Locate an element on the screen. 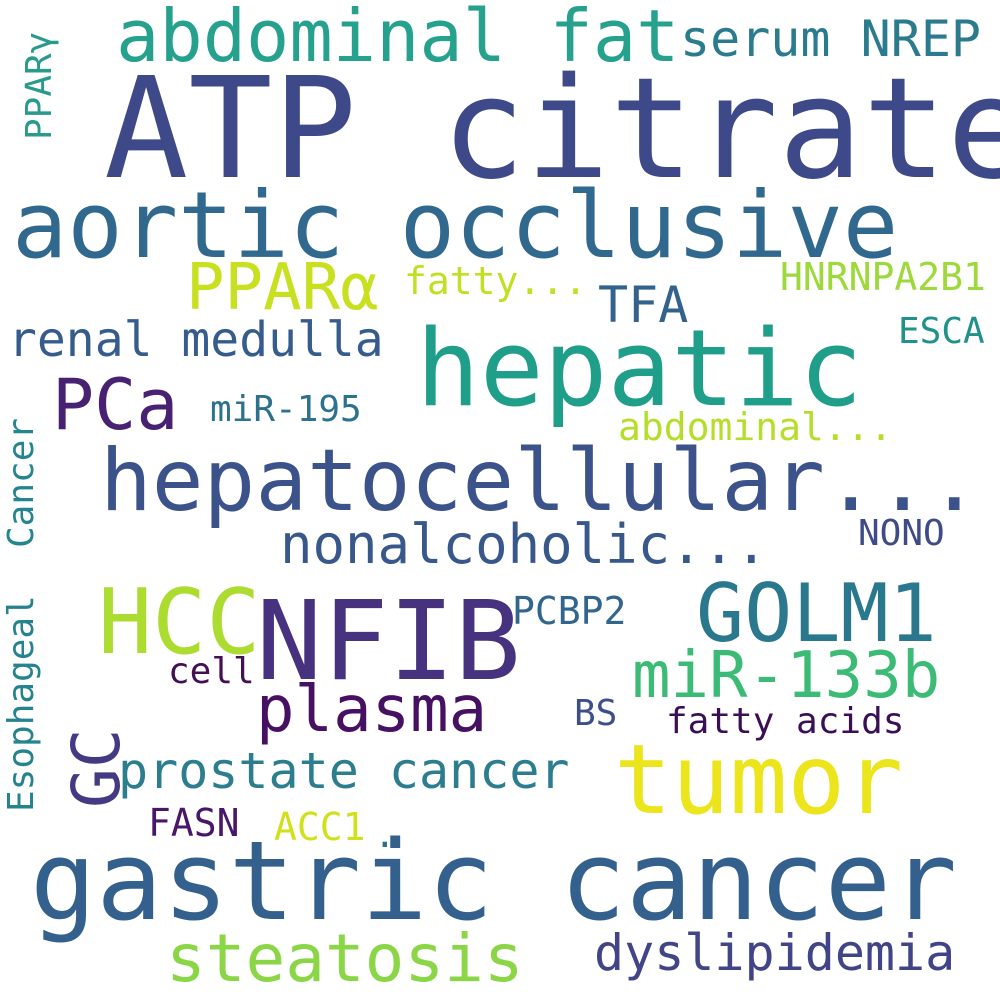 Image resolution: width=1000 pixels, height=1000 pixels. word-plasma: plasma is located at coordinates (372, 710).